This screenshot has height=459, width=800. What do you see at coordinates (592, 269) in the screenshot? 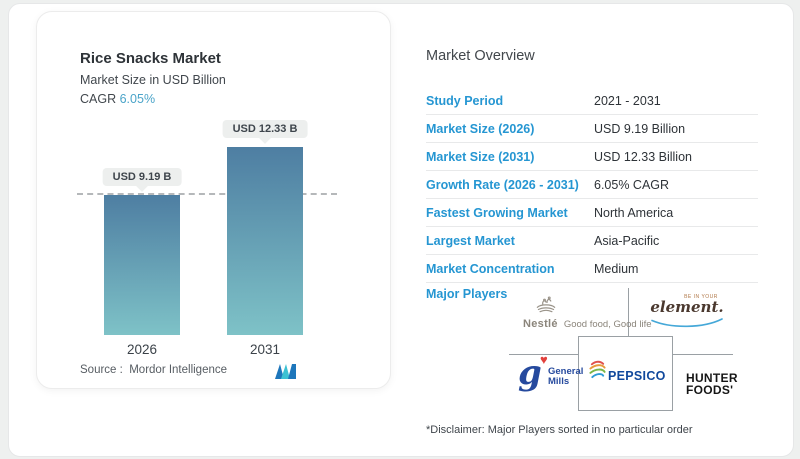
I see `table-row-market-concentration: Market Concentration Medium` at bounding box center [592, 269].